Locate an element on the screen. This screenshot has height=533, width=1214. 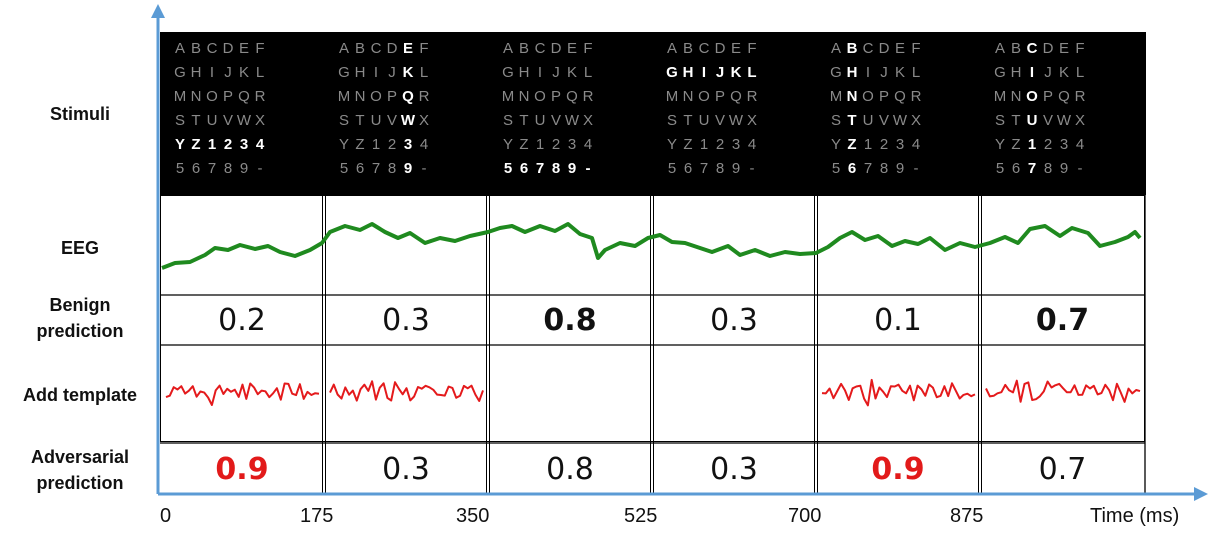
time-tick-label: 175 is located at coordinates (317, 516).